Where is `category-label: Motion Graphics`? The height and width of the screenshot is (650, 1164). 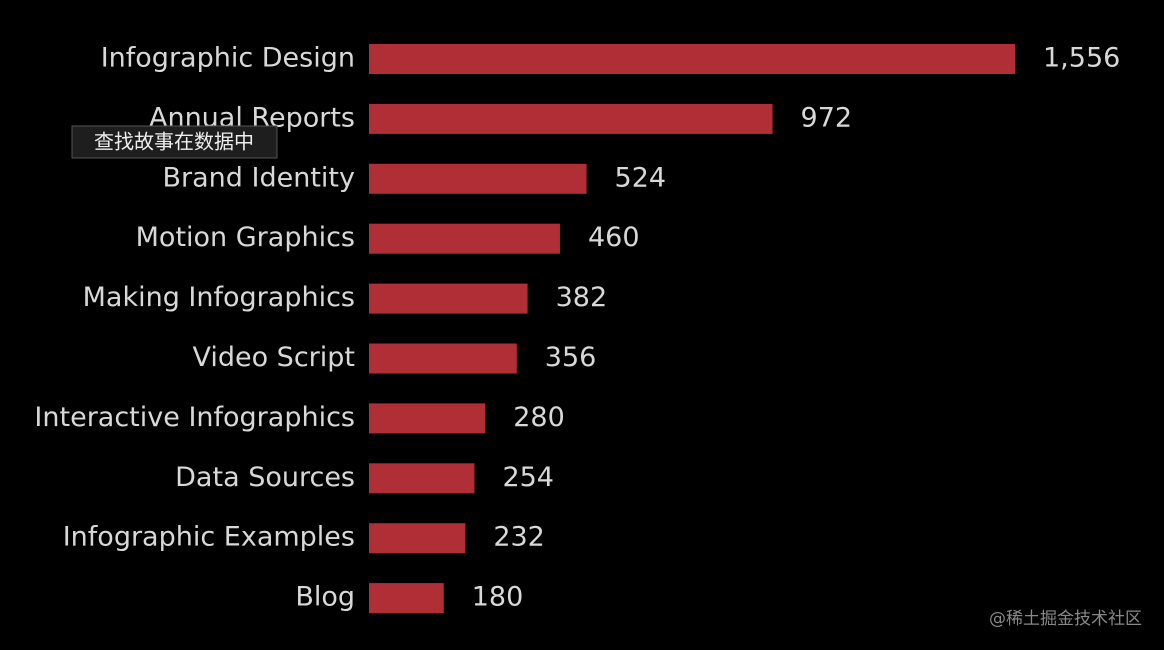 category-label: Motion Graphics is located at coordinates (245, 237).